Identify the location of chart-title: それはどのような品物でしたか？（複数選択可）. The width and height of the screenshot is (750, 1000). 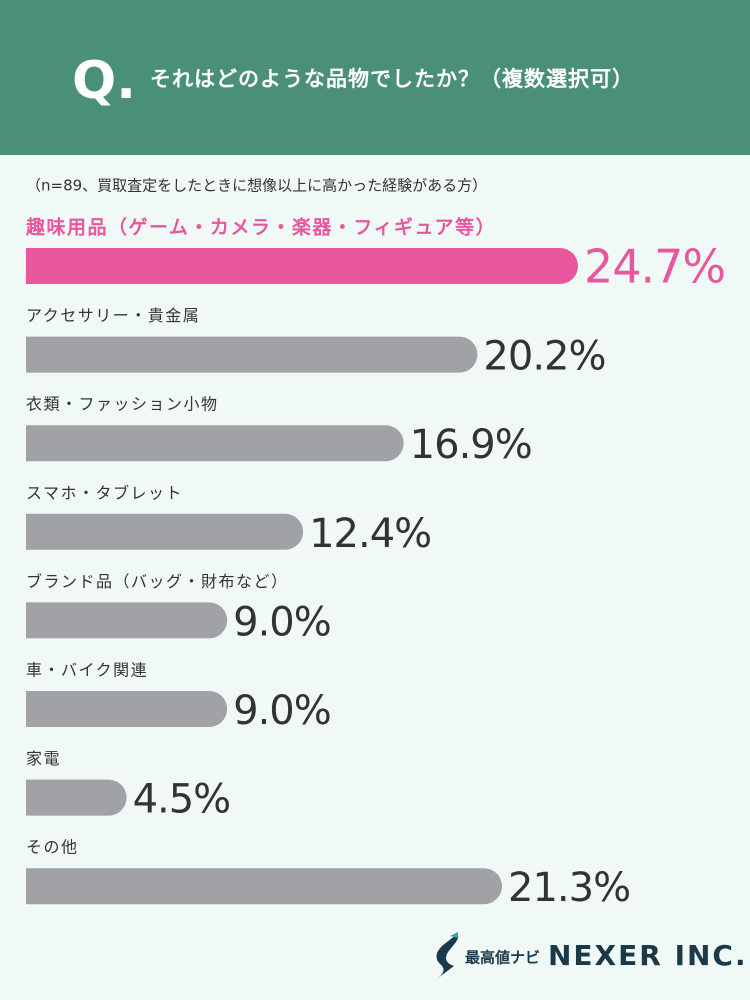
(392, 79).